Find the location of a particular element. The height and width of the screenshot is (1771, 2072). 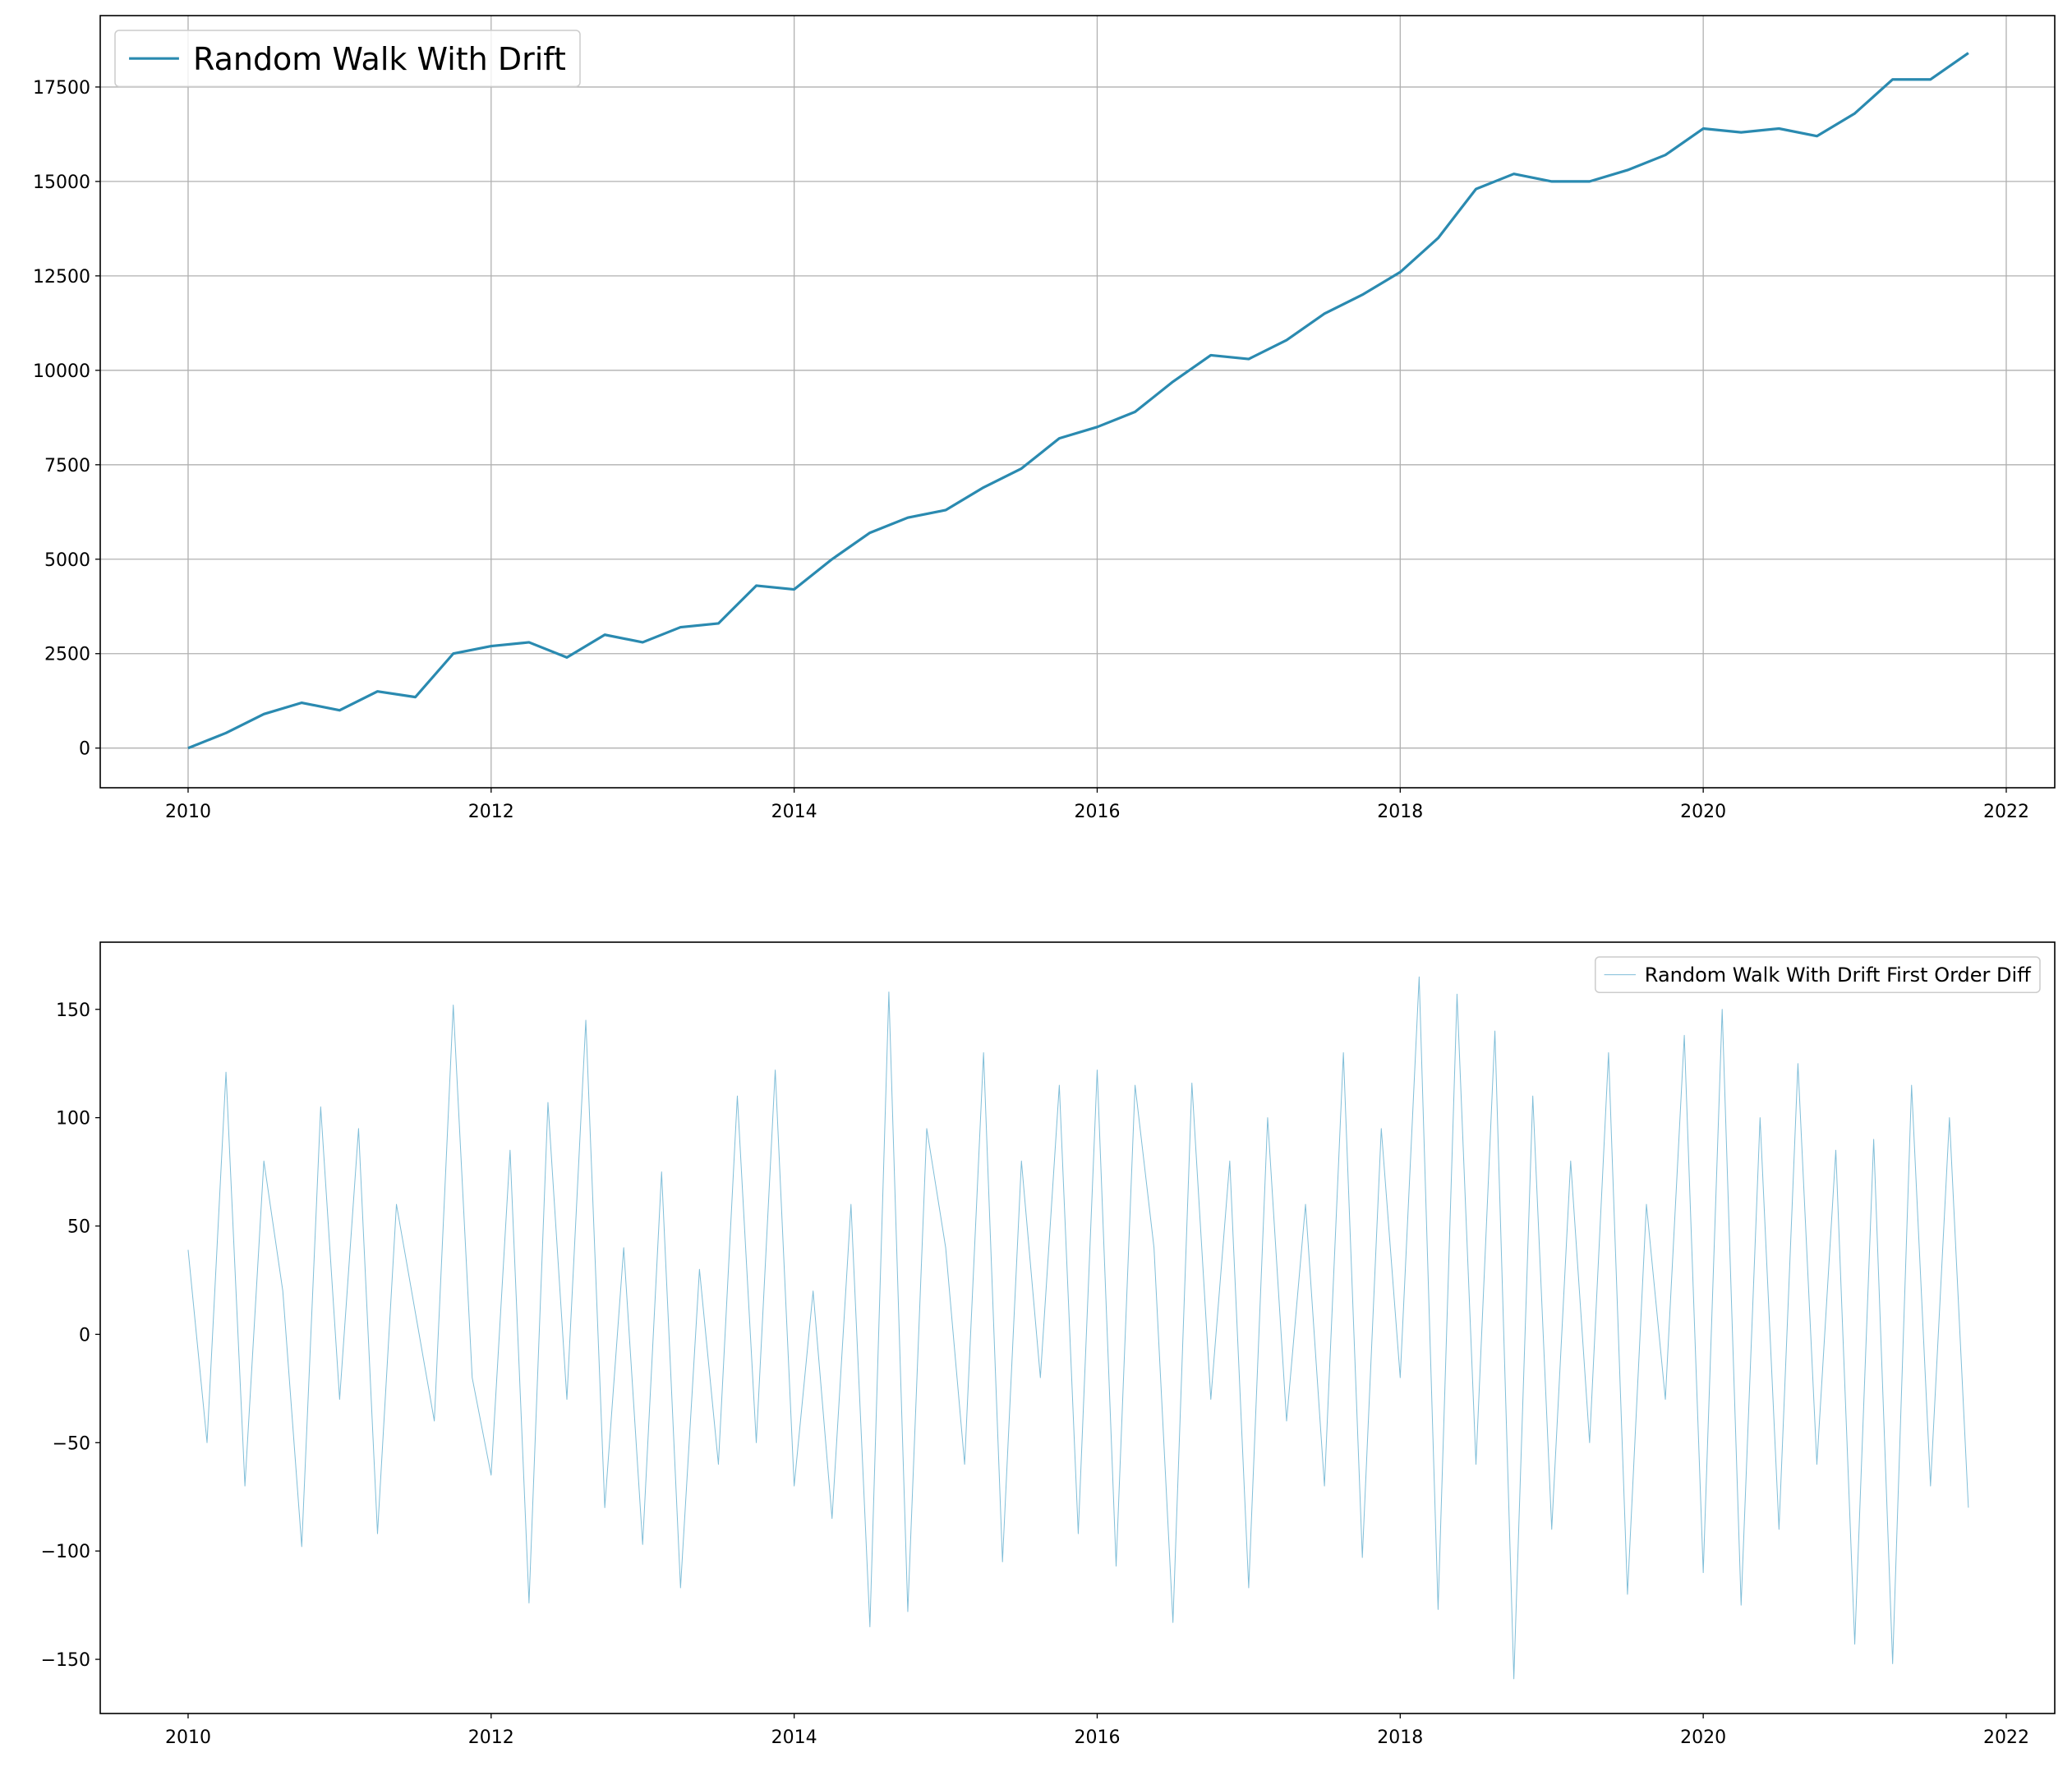

y-tick-label: 10000 is located at coordinates (61, 371).